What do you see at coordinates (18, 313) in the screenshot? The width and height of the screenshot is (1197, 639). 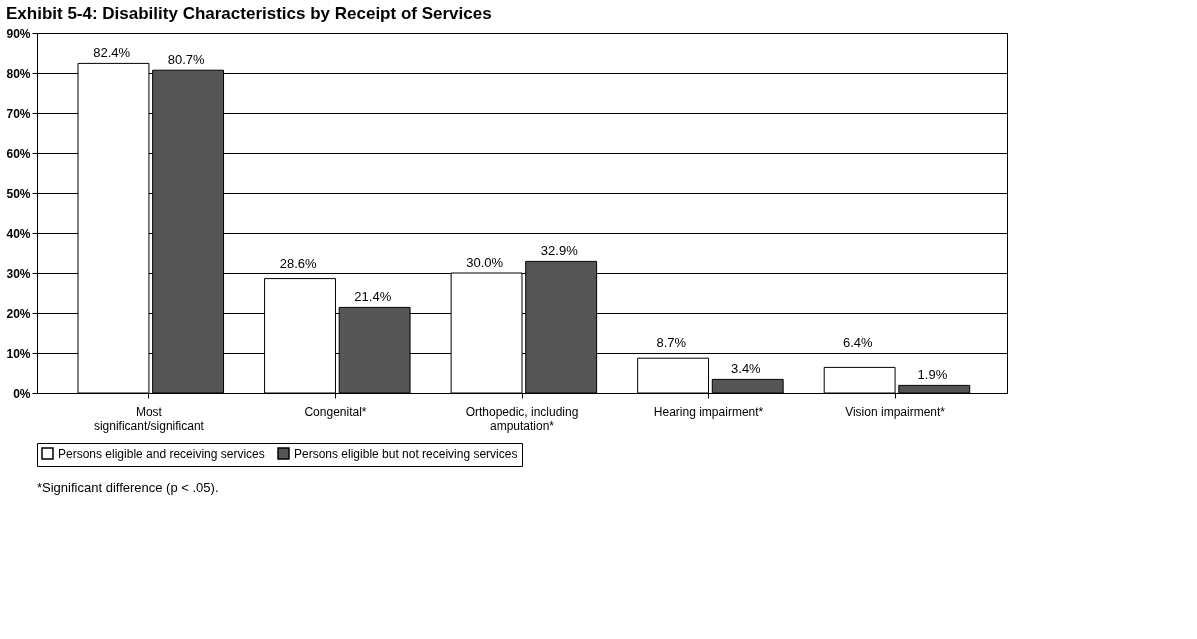 I see `y-tick-label: 20%` at bounding box center [18, 313].